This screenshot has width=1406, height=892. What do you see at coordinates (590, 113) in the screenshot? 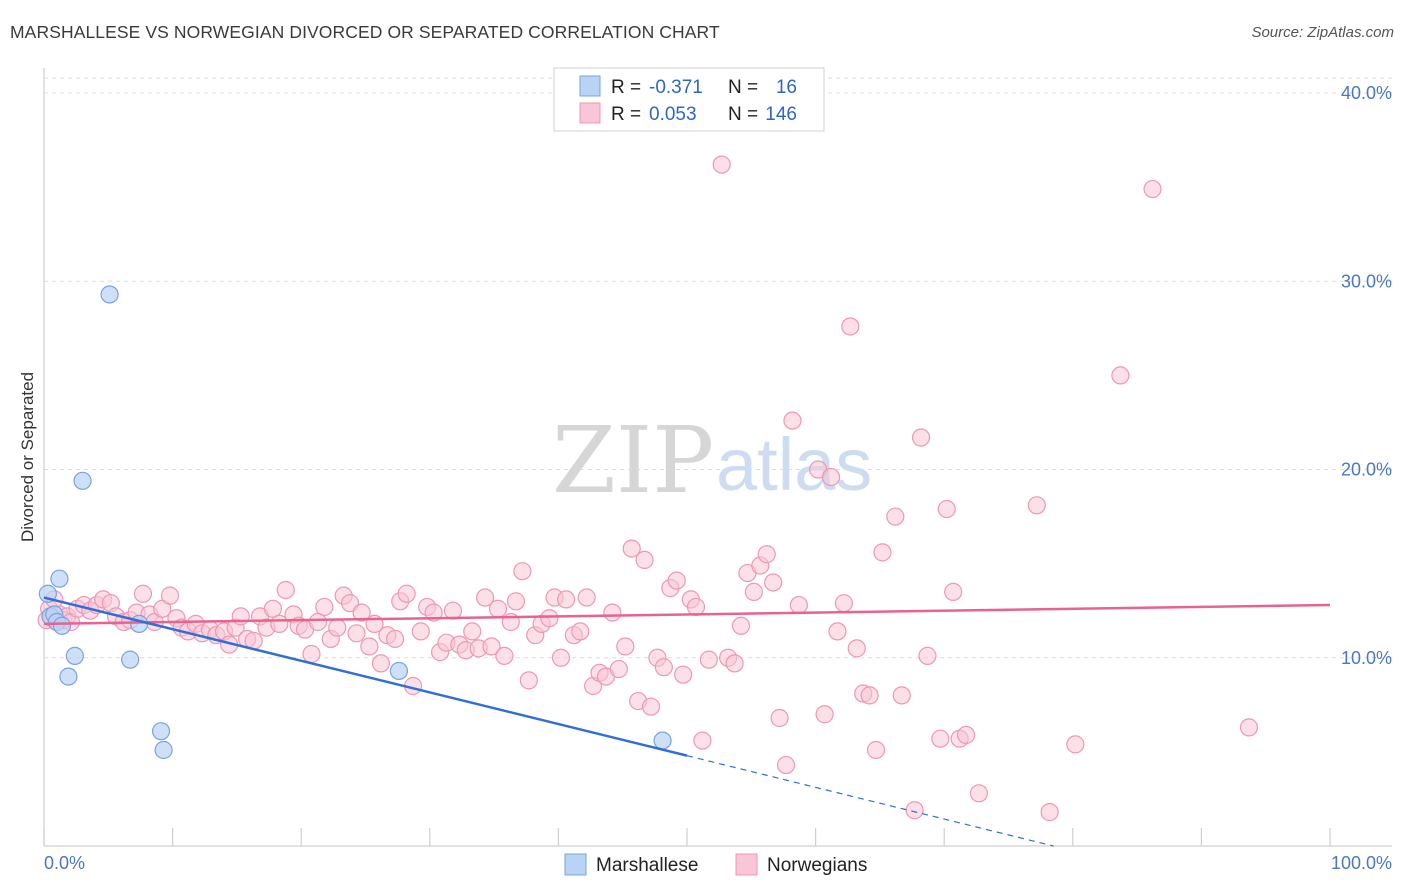
I see `legend-swatch-norwegians` at bounding box center [590, 113].